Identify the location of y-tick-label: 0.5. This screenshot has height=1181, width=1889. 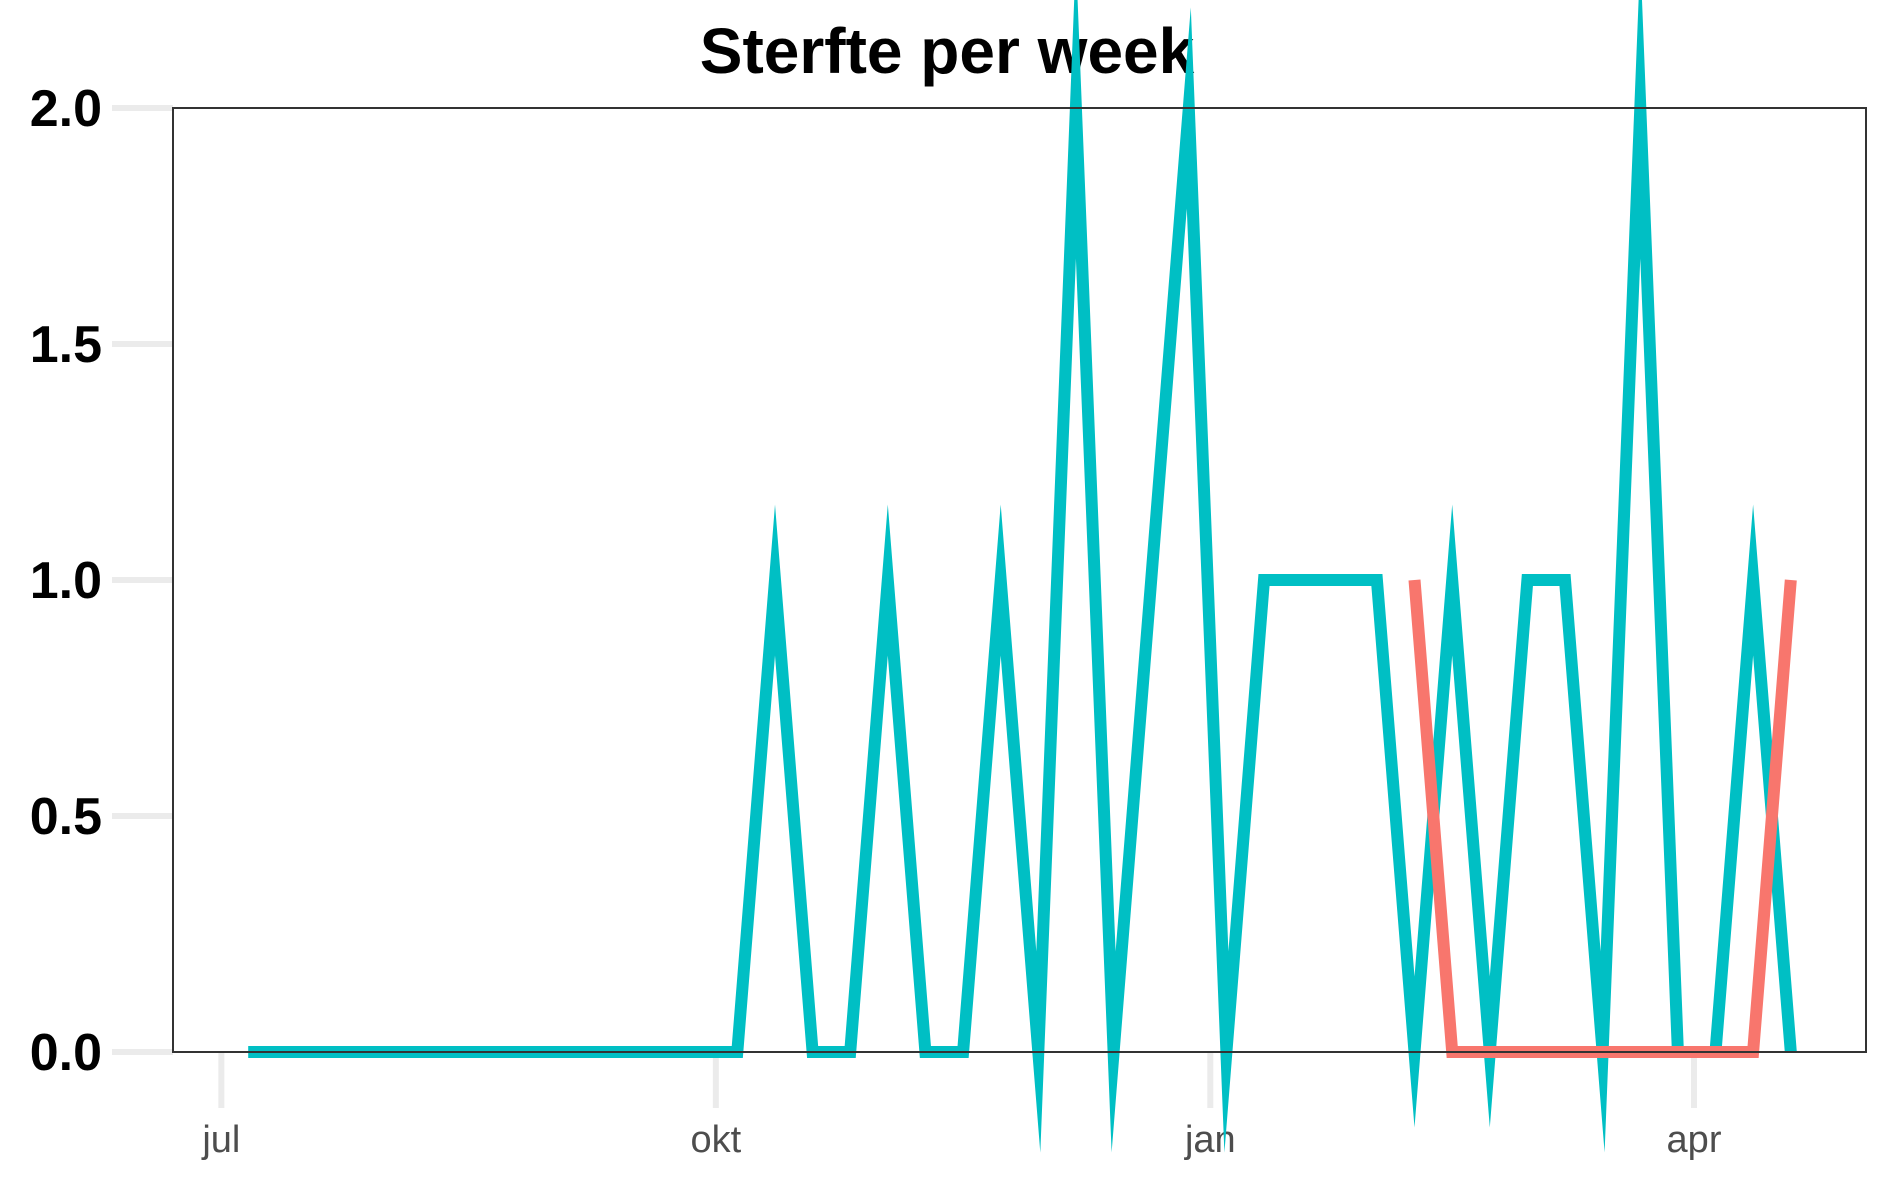
(66, 817).